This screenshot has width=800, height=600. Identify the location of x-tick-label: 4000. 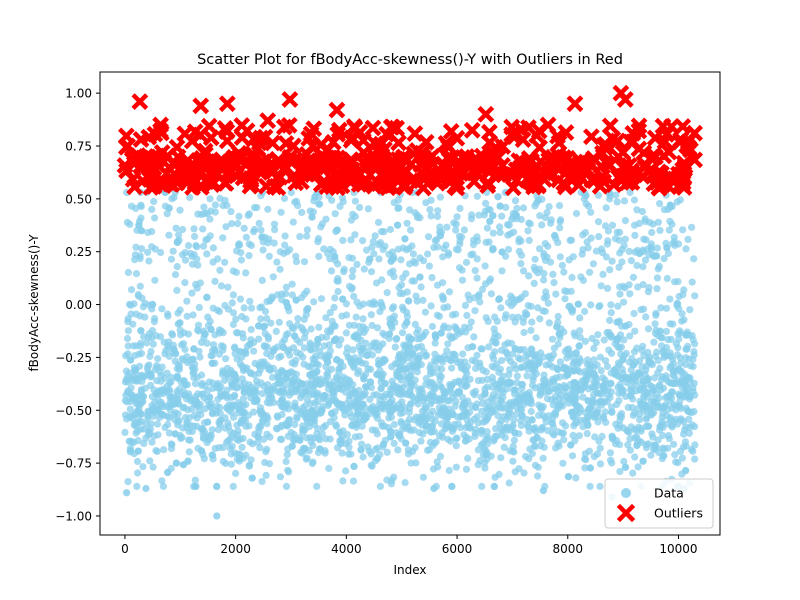
(346, 549).